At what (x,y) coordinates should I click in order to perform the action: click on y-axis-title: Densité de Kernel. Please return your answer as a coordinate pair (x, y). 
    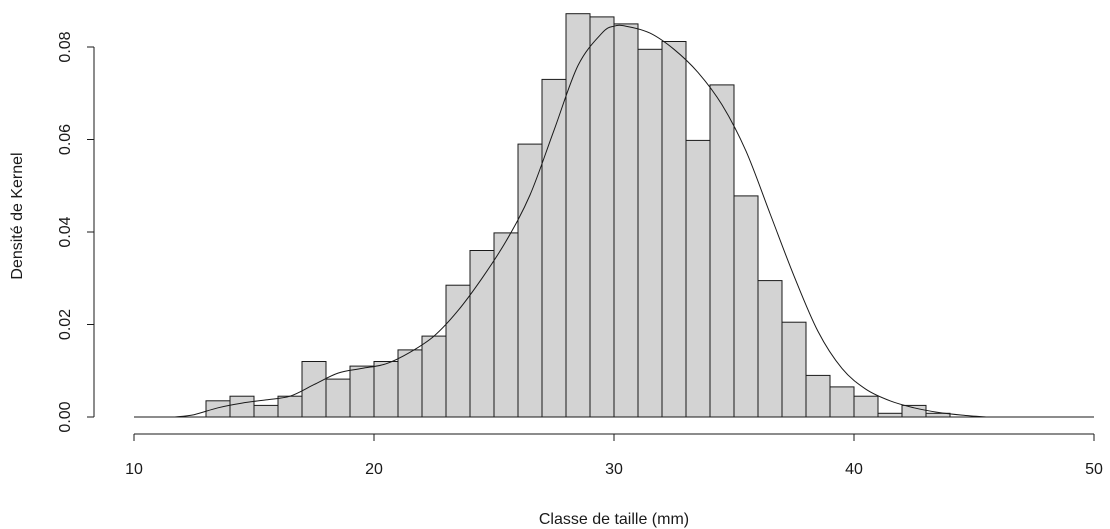
    Looking at the image, I should click on (17, 215).